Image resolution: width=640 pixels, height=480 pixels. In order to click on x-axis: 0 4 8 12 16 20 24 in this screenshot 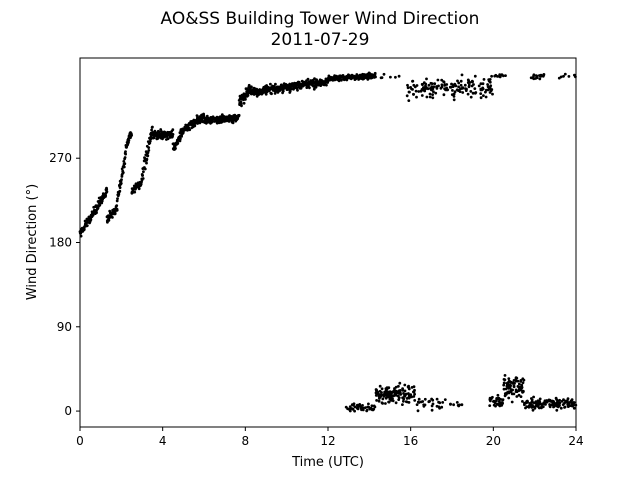, I will do `click(330, 437)`.